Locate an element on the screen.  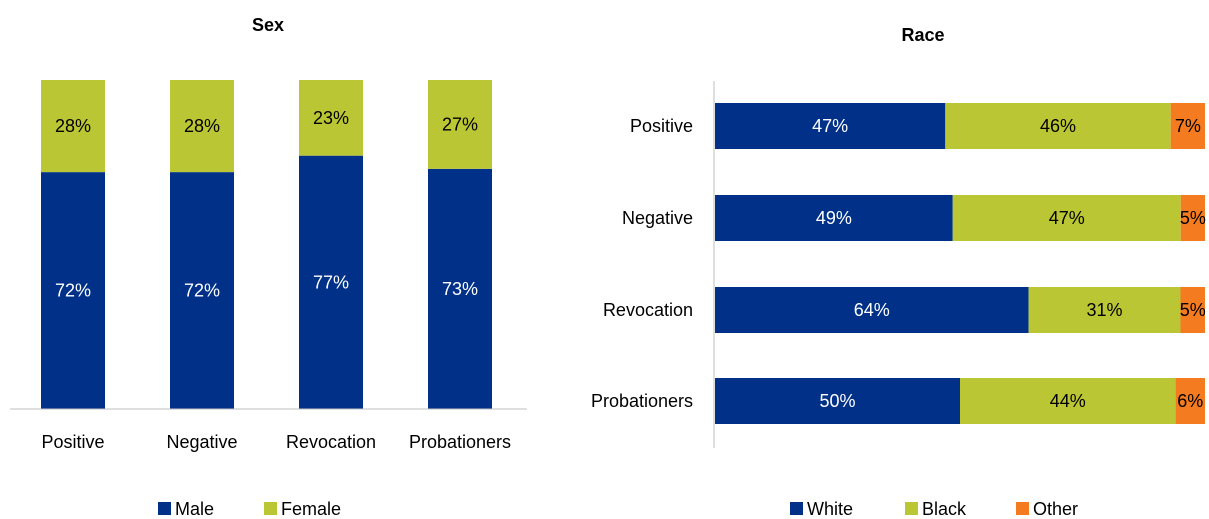
race-data-label: 46% is located at coordinates (1058, 126).